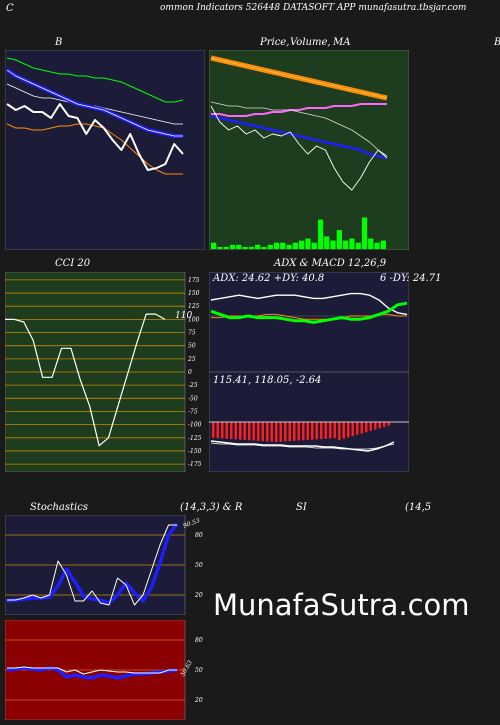  What do you see at coordinates (193, 398) in the screenshot?
I see `cci-tick-label: -50` at bounding box center [193, 398].